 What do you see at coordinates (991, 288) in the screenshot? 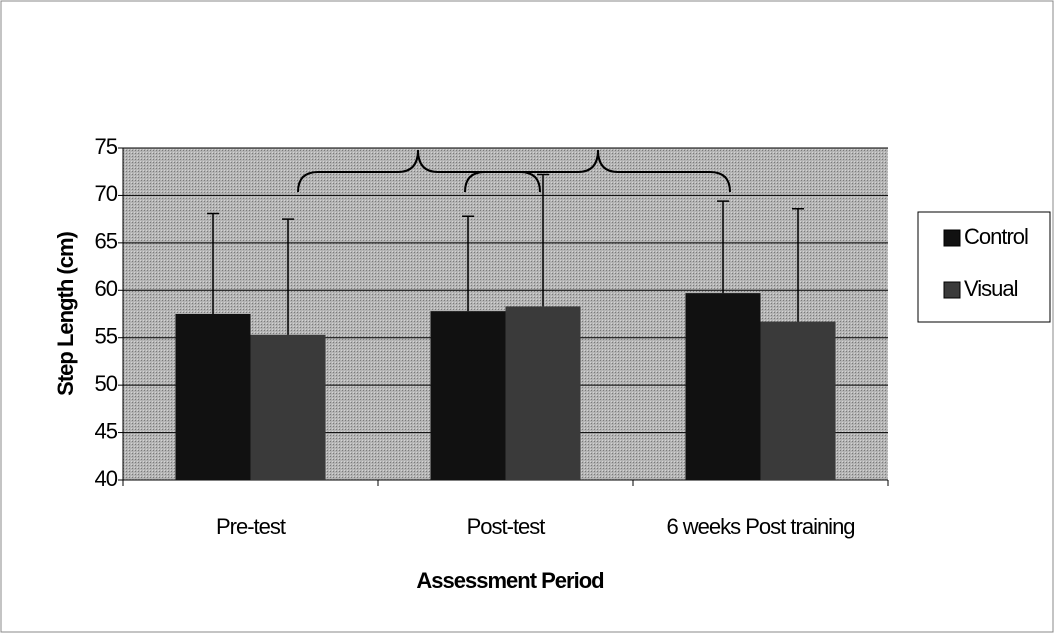
I see `legend-label: Visual` at bounding box center [991, 288].